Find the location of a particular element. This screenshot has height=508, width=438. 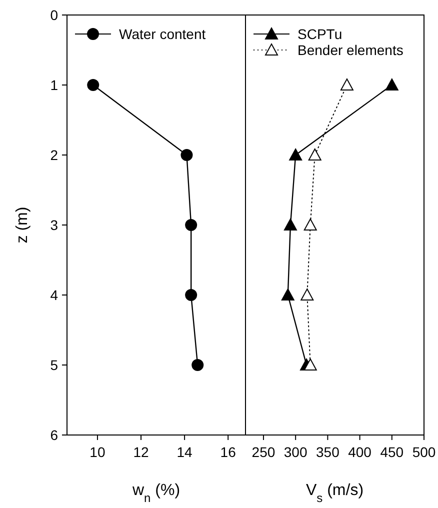

x-tick-label: 250 is located at coordinates (264, 452).